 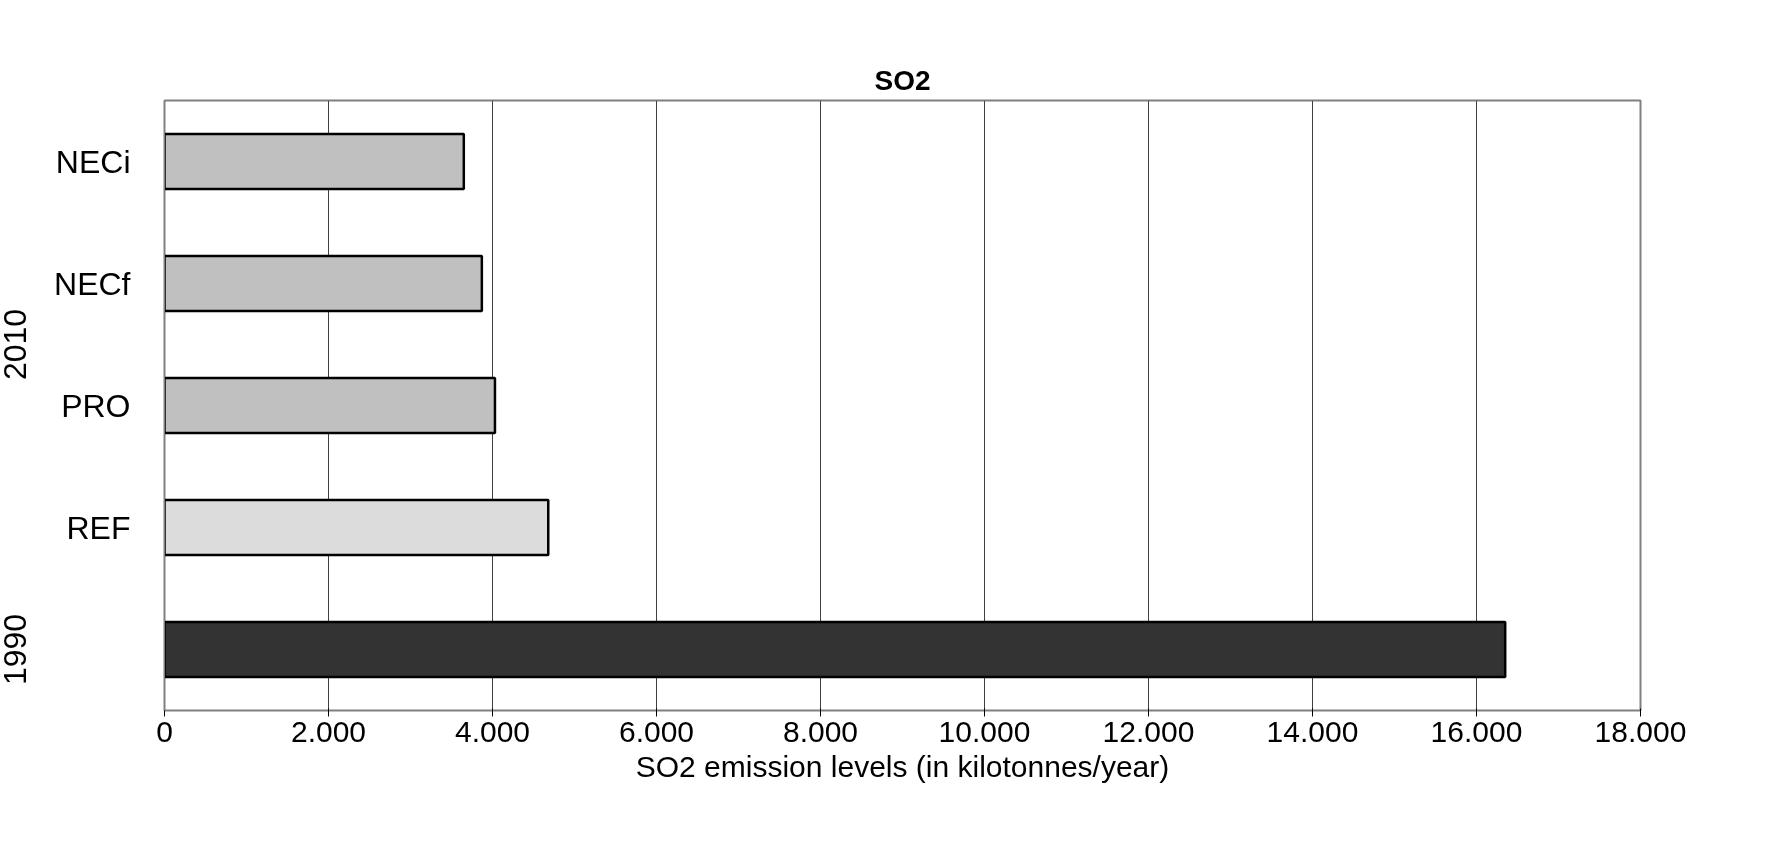 What do you see at coordinates (1148, 731) in the screenshot?
I see `x-tick-label: 12.000` at bounding box center [1148, 731].